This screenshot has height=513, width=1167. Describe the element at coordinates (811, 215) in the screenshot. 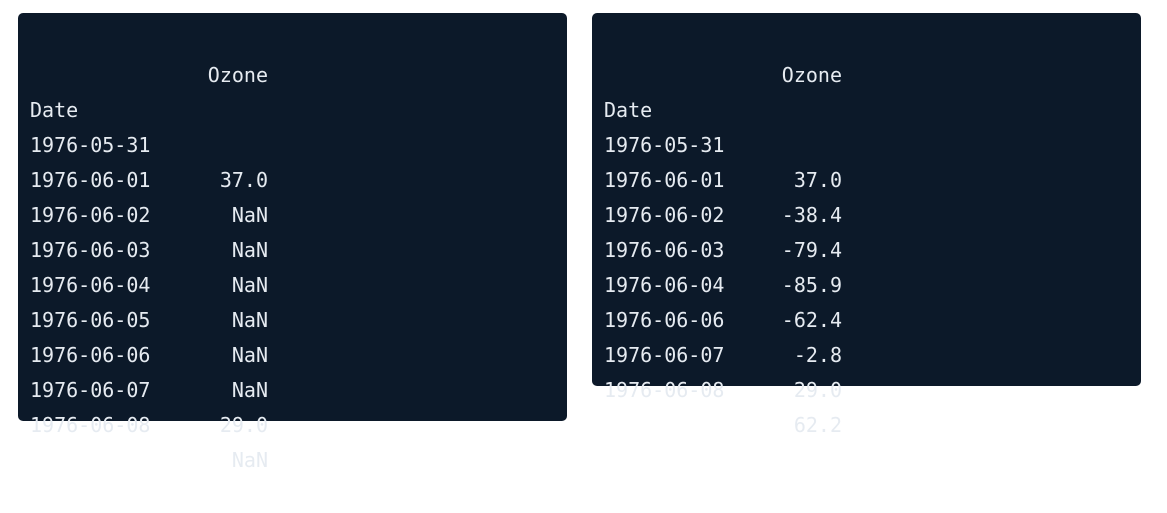

I see `row-value: -38.4` at that location.